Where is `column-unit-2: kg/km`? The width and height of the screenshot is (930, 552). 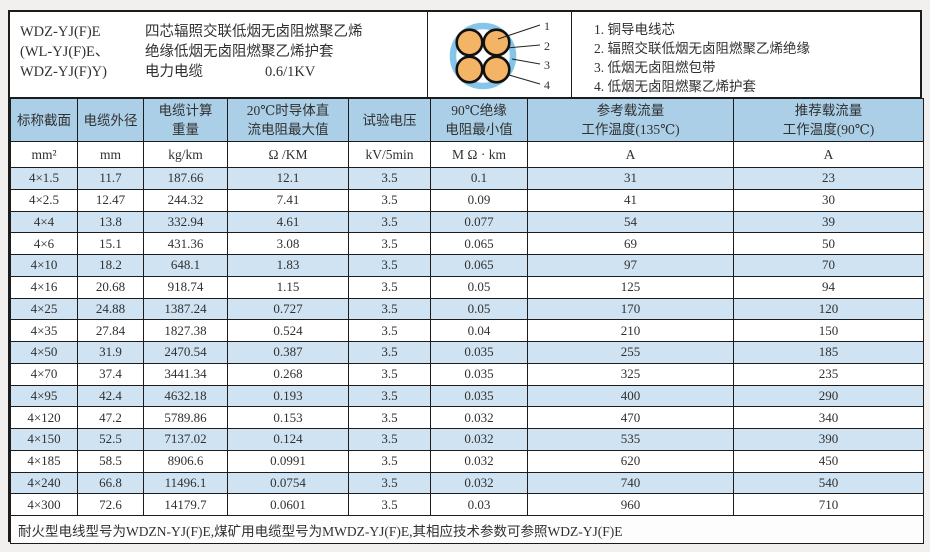 column-unit-2: kg/km is located at coordinates (185, 154).